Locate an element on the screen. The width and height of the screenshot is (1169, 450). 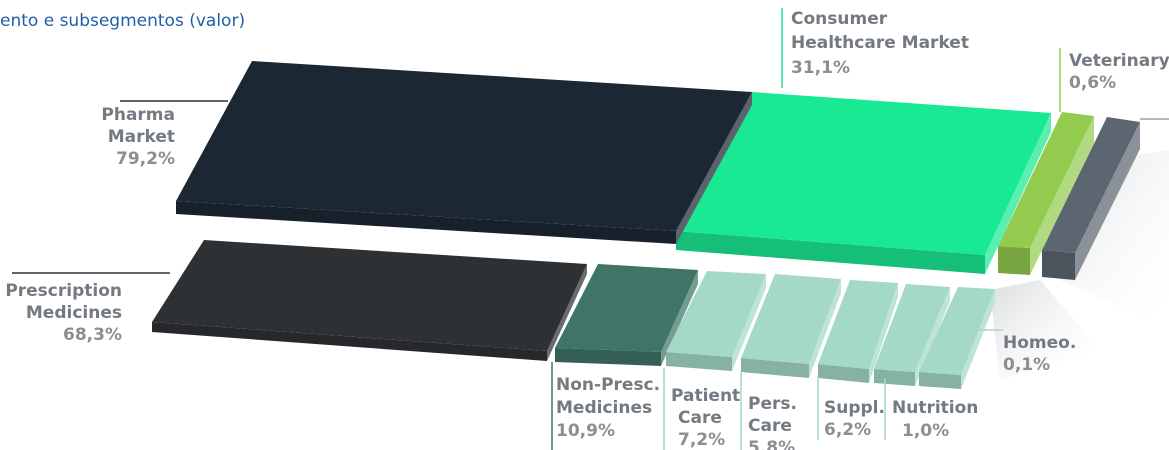
bar-prescription-front is located at coordinates (349, 341).